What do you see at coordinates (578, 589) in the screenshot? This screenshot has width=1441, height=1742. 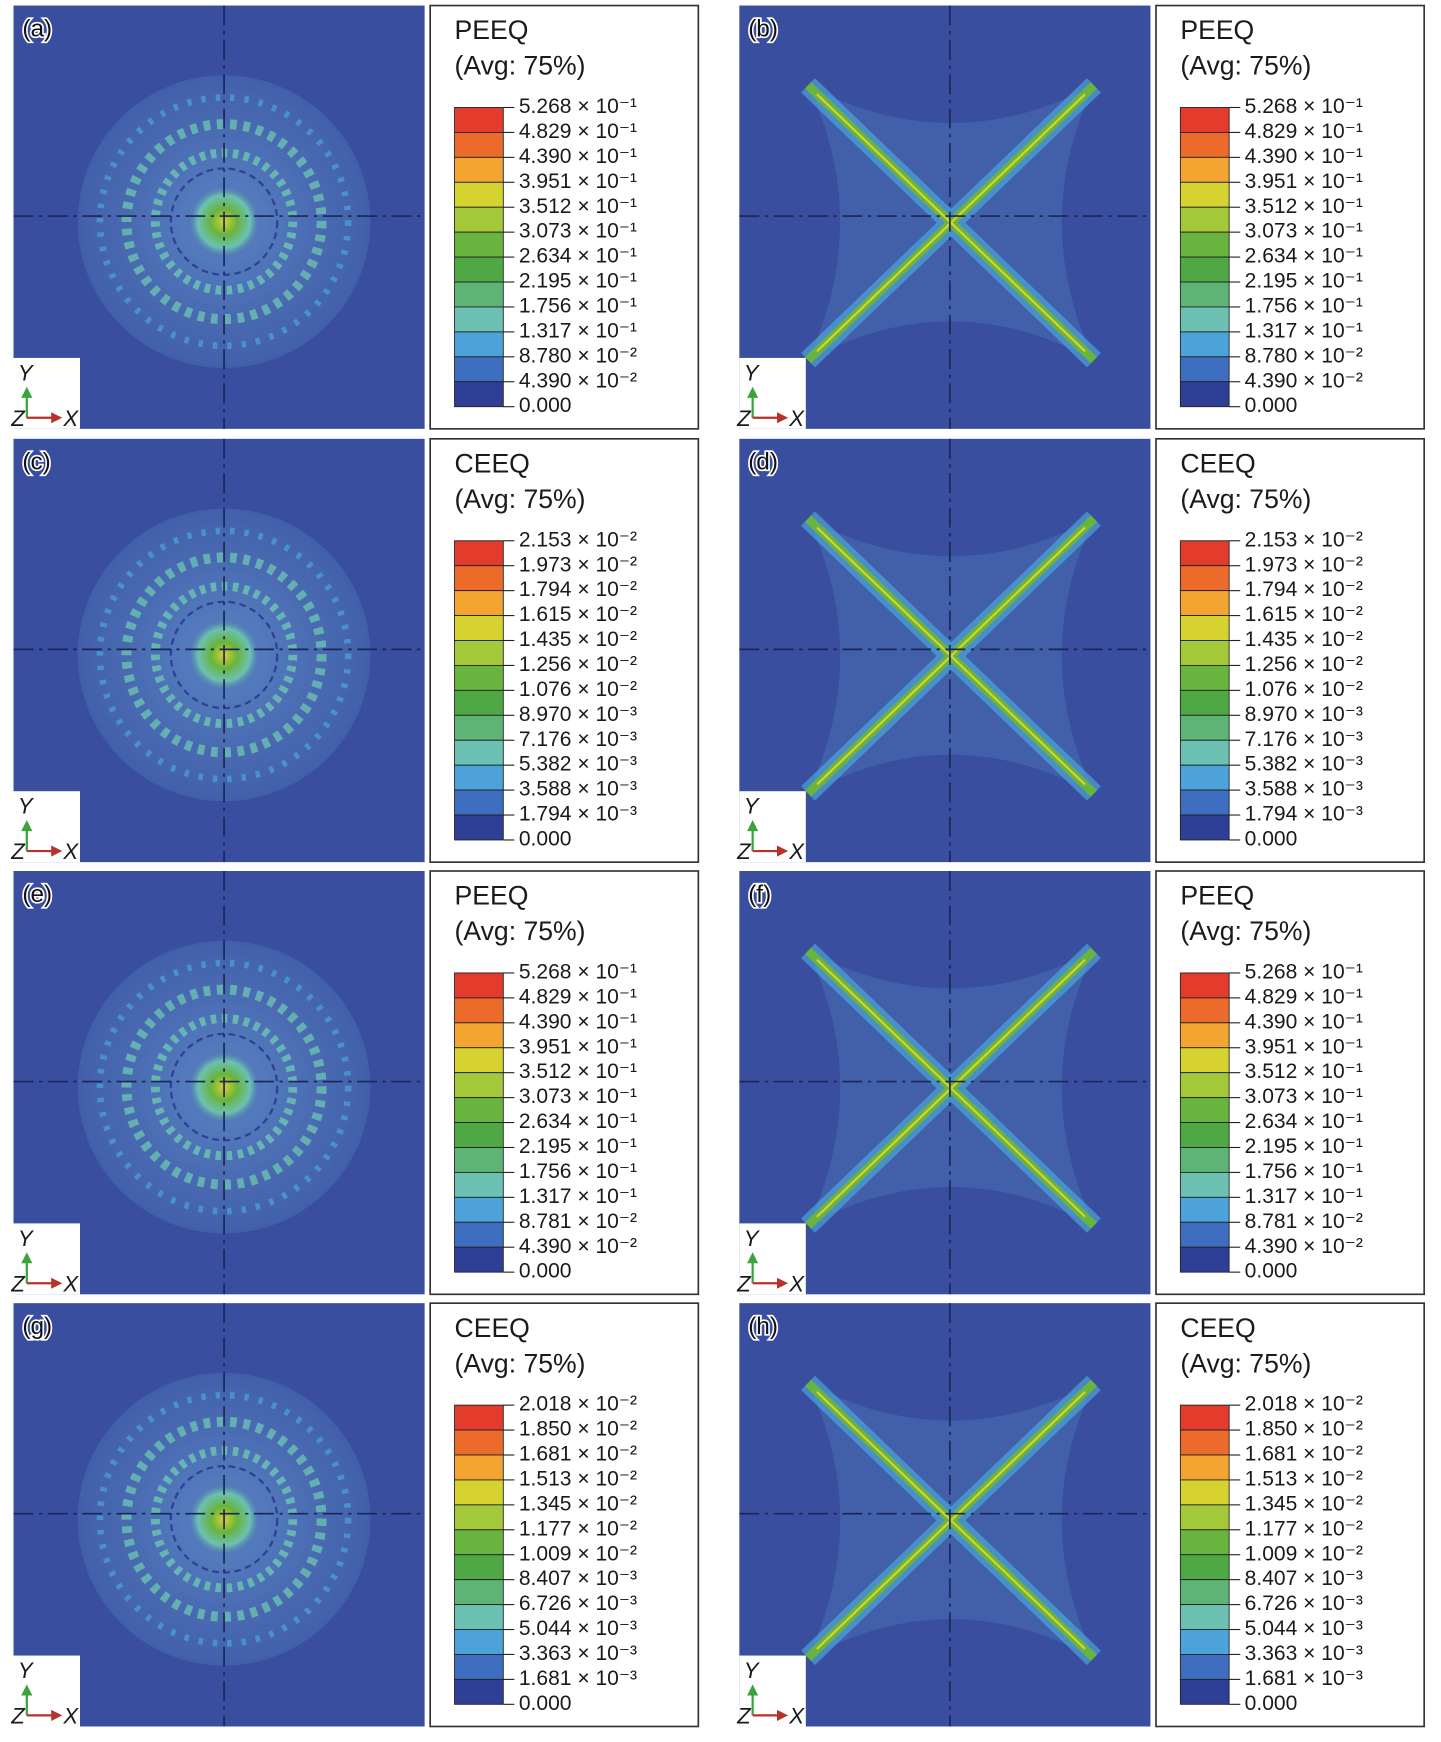 I see `legend-level: 1.794 × 10⁻²` at bounding box center [578, 589].